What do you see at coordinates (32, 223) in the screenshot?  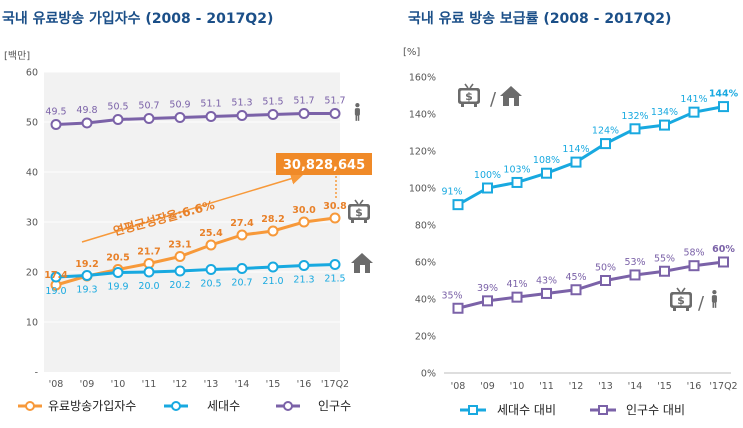 I see `y-tick-label: 30` at bounding box center [32, 223].